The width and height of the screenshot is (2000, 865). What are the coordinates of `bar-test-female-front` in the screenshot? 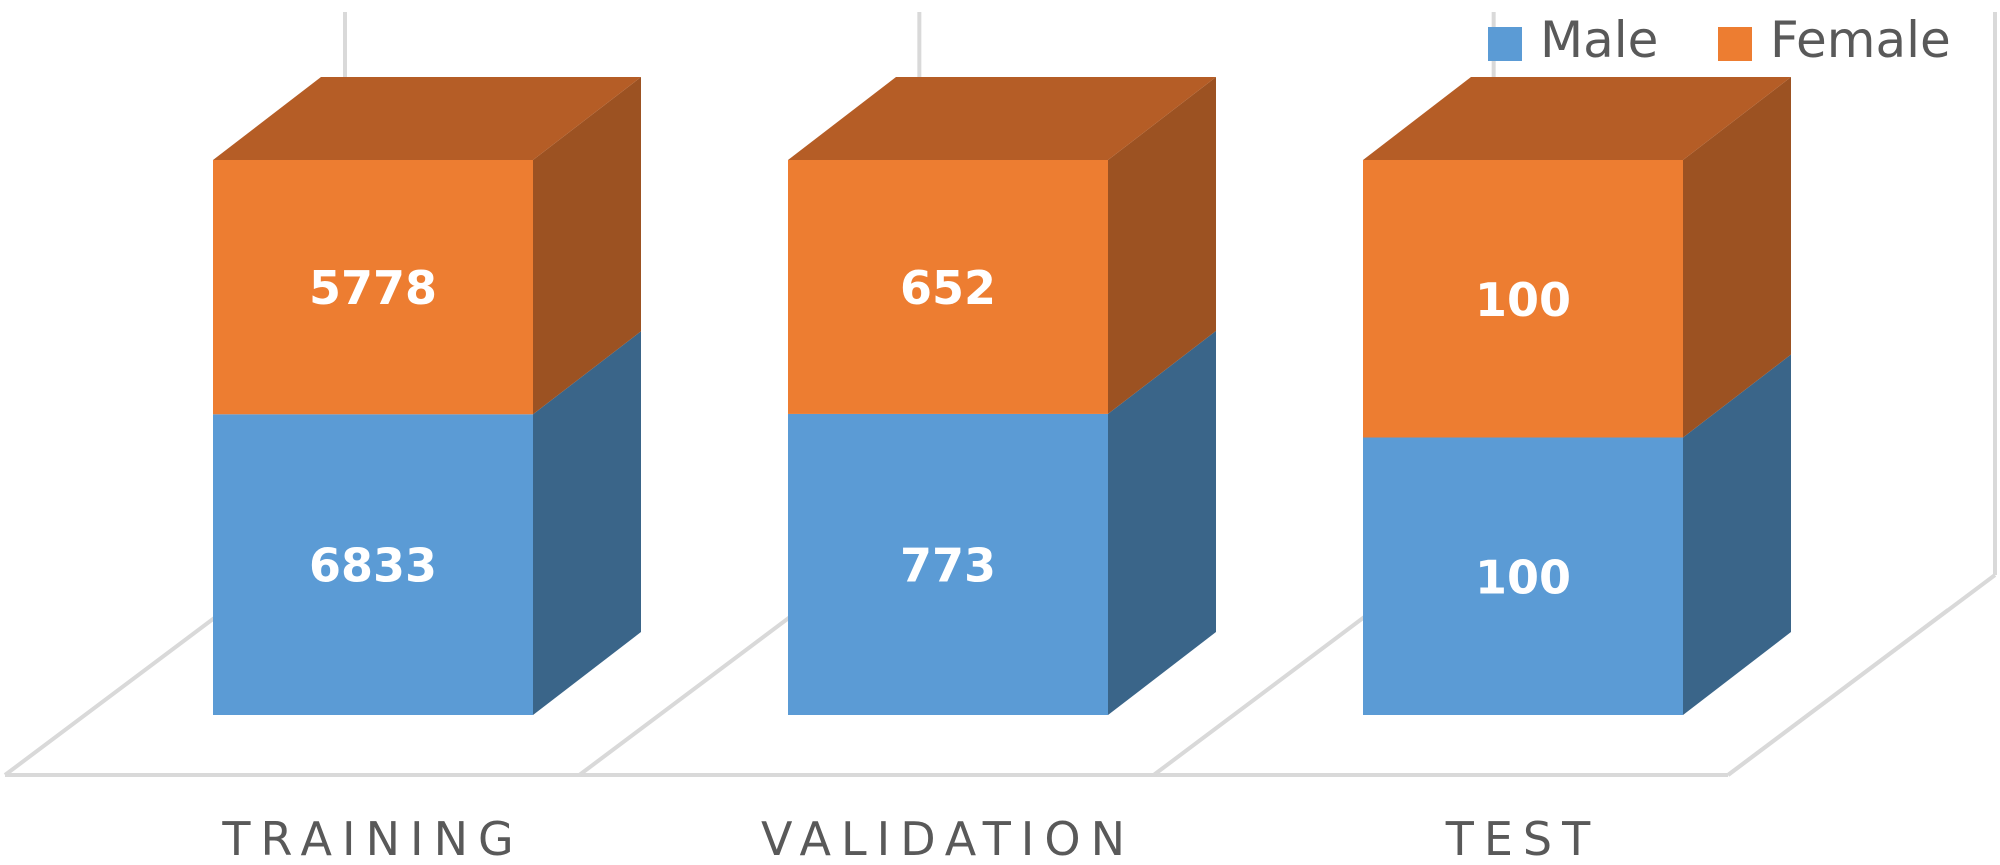 It's located at (1523, 299).